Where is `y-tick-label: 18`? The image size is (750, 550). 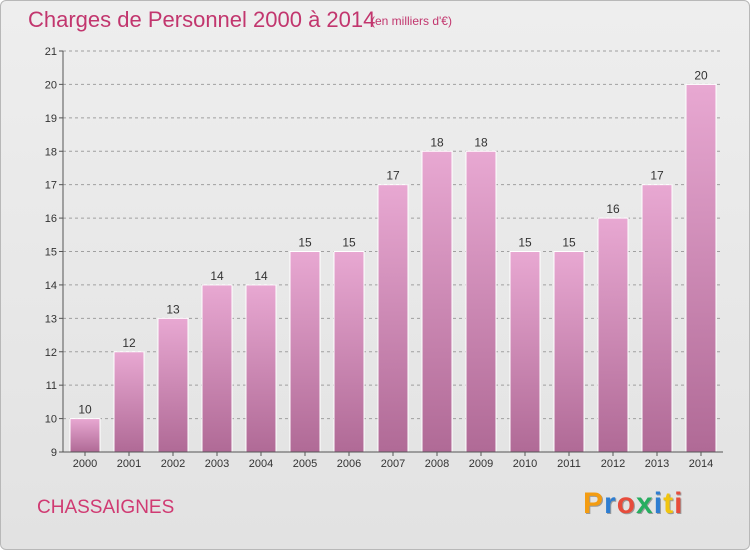 y-tick-label: 18 is located at coordinates (51, 152).